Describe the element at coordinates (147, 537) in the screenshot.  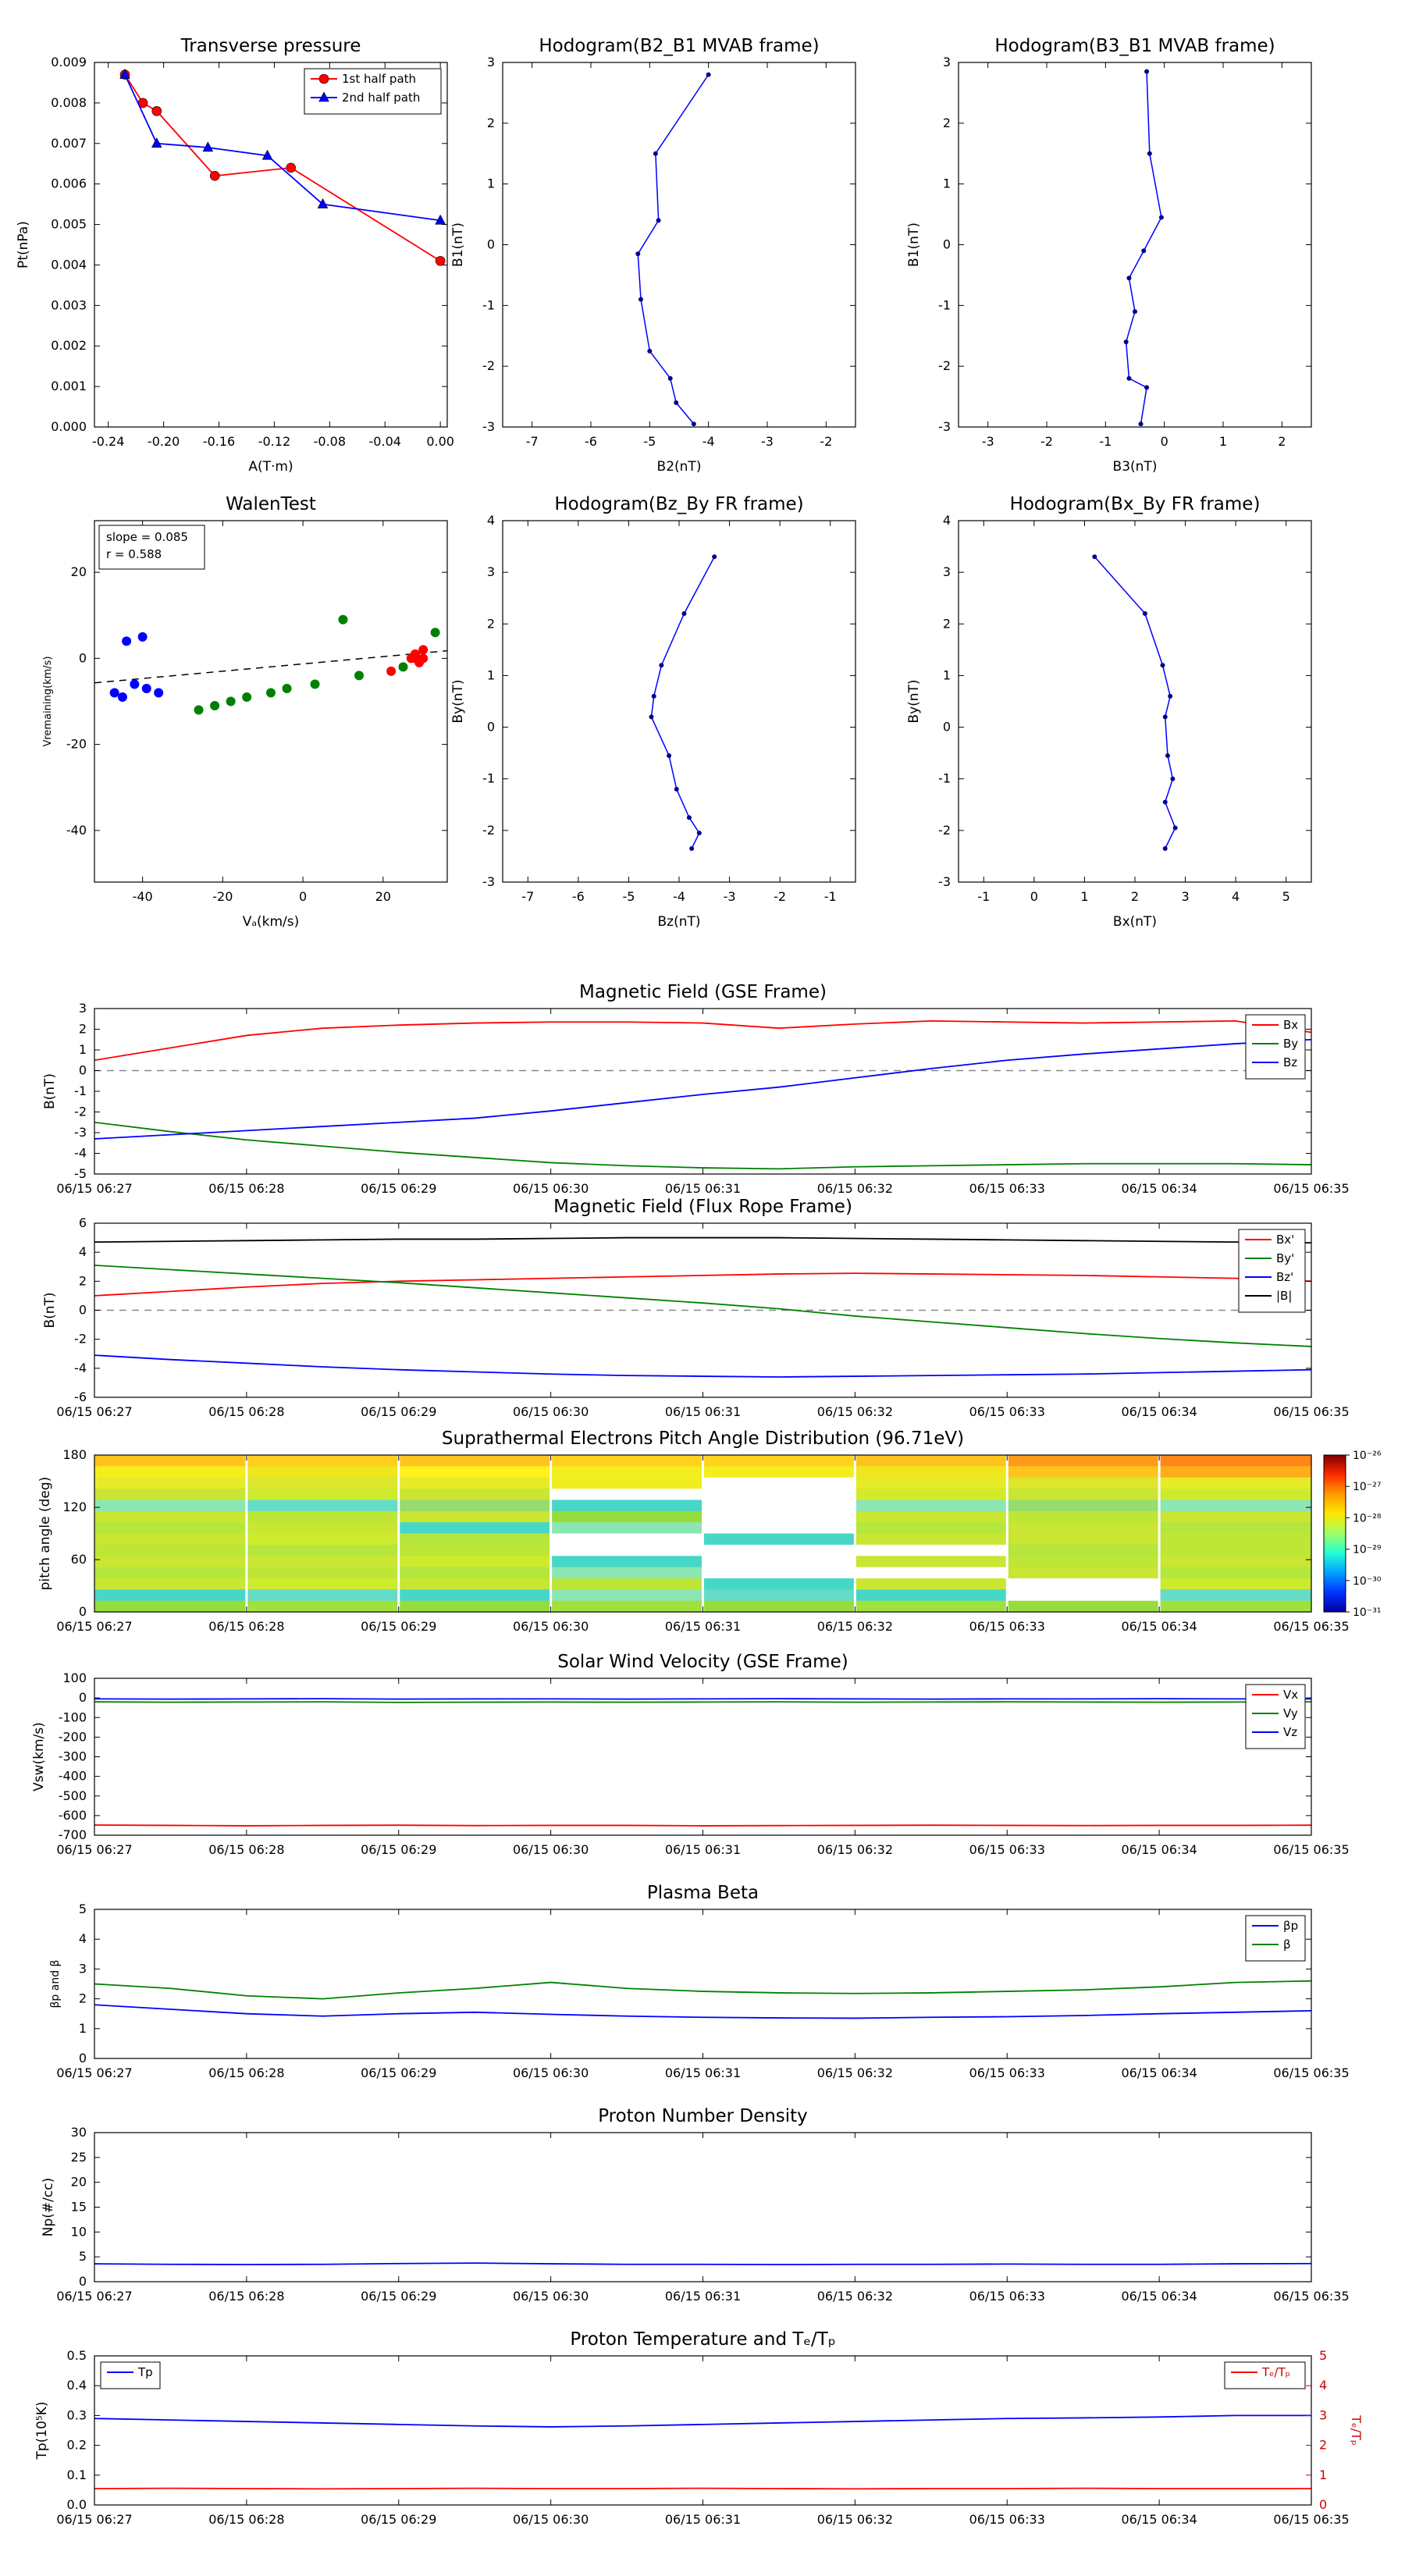
I see `svg-text: slope = 0.085` at that location.